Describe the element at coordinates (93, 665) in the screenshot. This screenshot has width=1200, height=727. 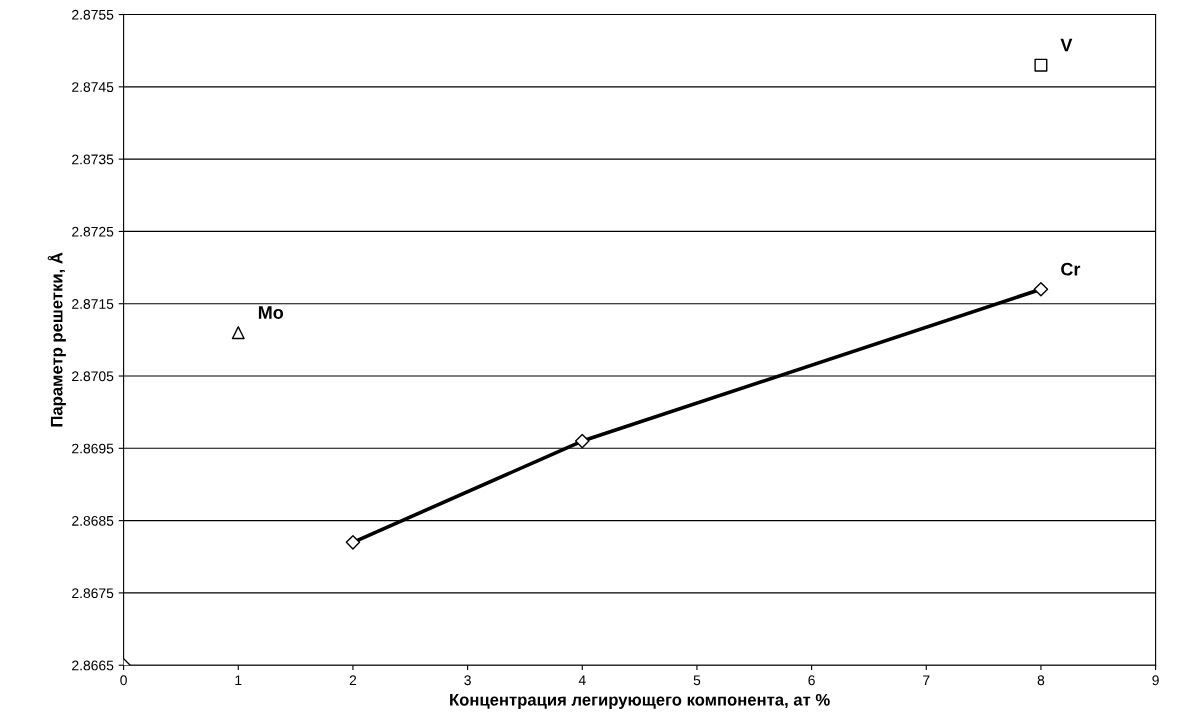
I see `y-tick-label: 2.8665` at that location.